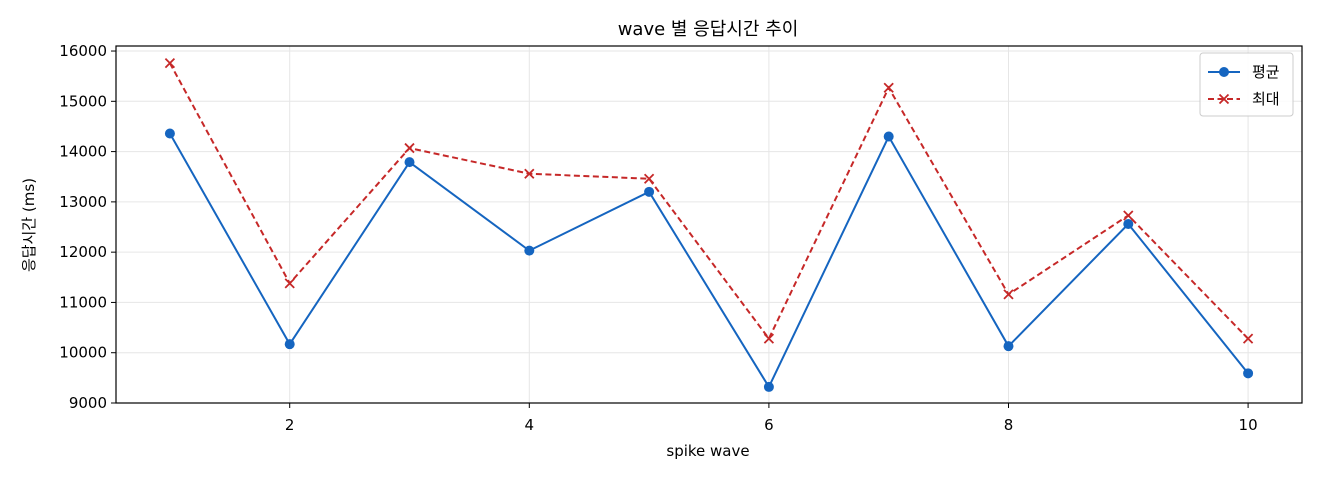  I want to click on y-tick-label: 11000, so click(83, 302).